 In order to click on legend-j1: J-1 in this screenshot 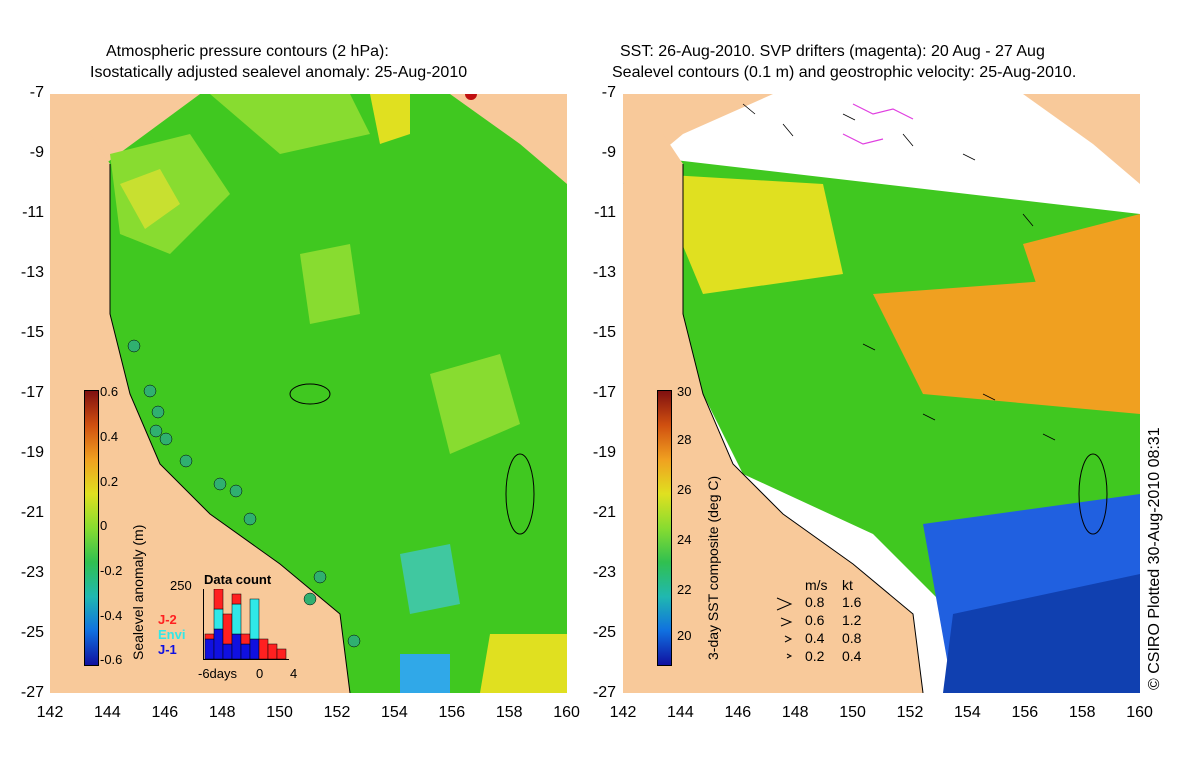, I will do `click(167, 649)`.